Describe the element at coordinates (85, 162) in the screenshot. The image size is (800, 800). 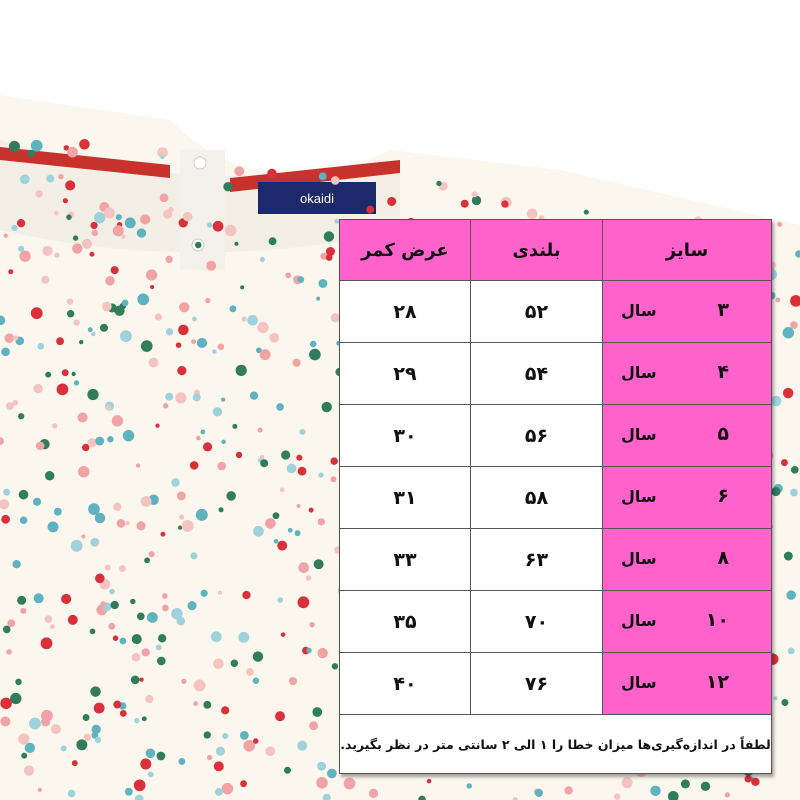
I see `collar-trim` at that location.